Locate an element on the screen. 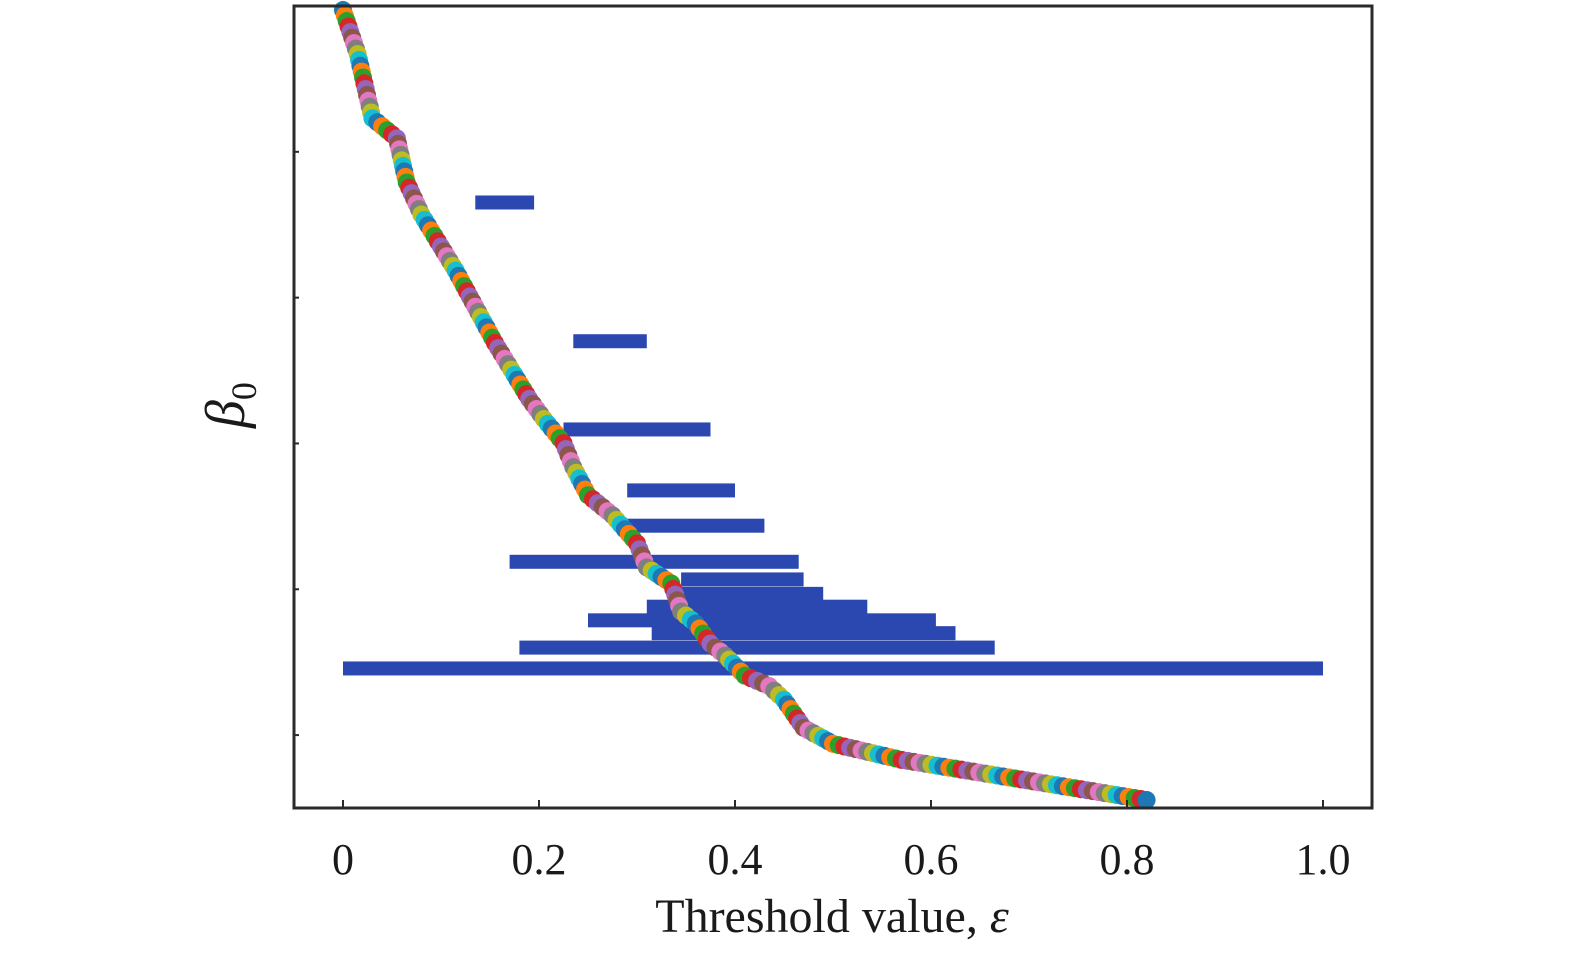 This screenshot has height=955, width=1575. x-ticks: 0 0.2 0.4 0.6 0.8 1.0 is located at coordinates (841, 842).